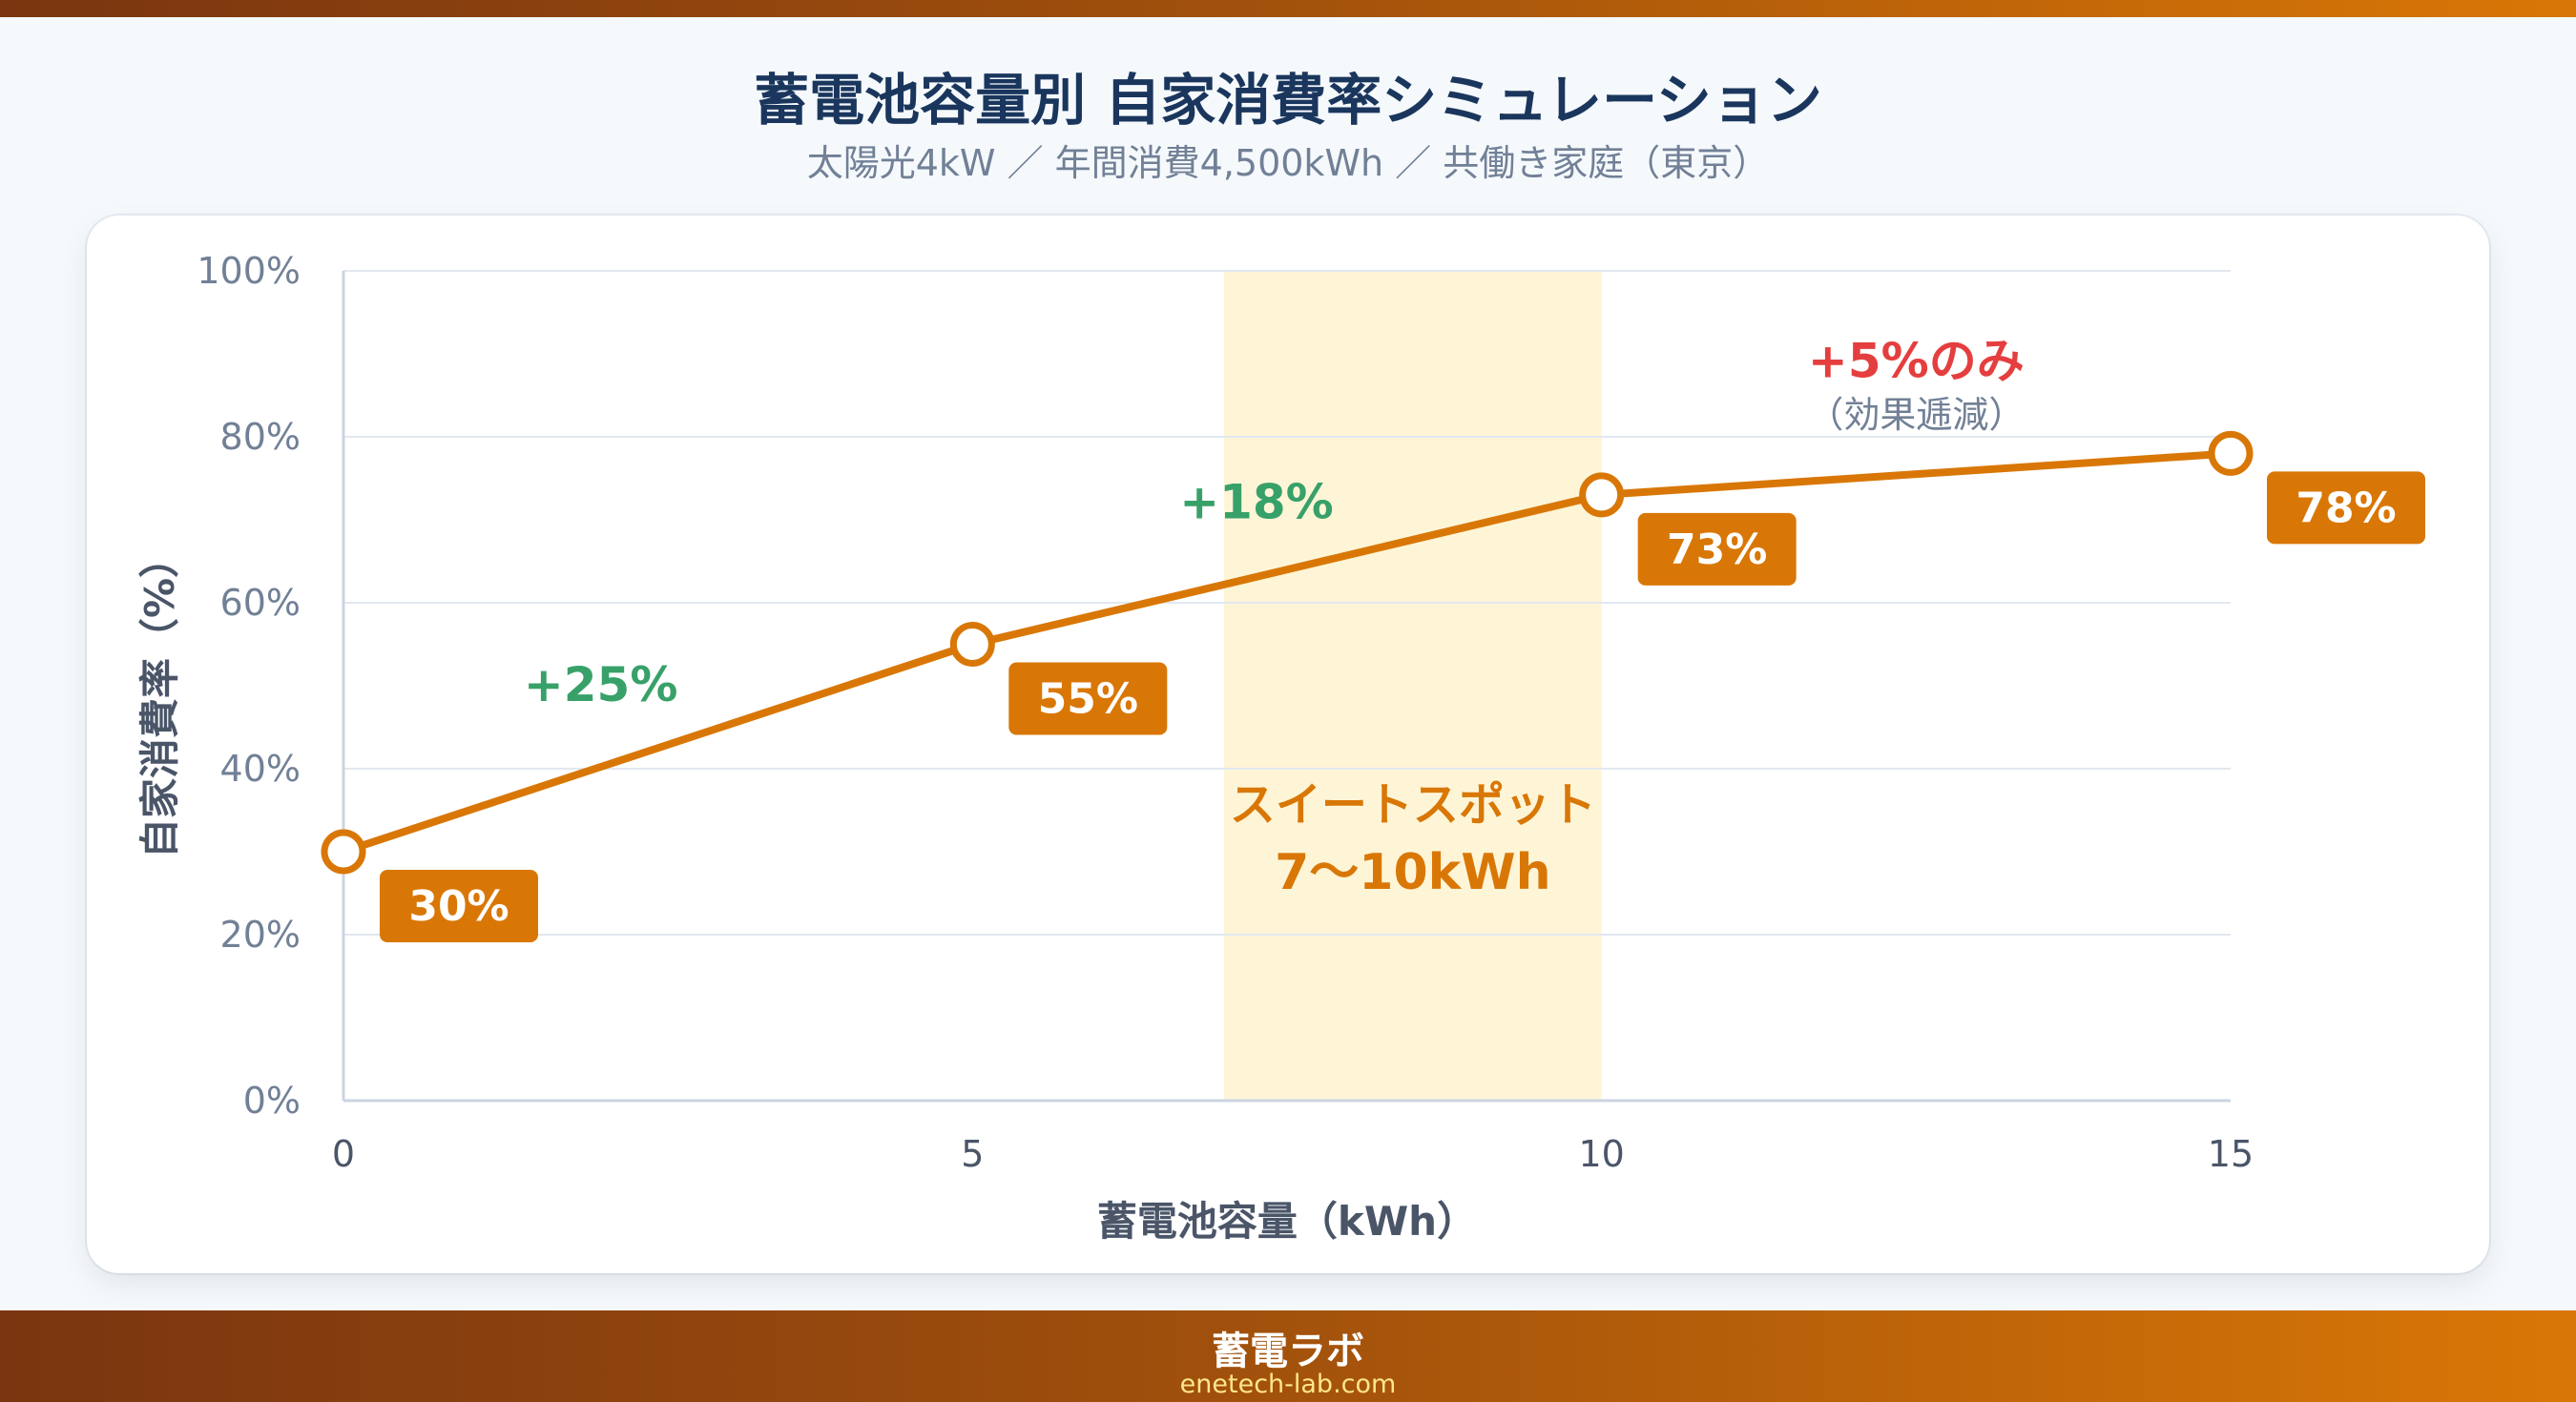 The height and width of the screenshot is (1402, 2576). I want to click on annotation: +18%, so click(1256, 503).